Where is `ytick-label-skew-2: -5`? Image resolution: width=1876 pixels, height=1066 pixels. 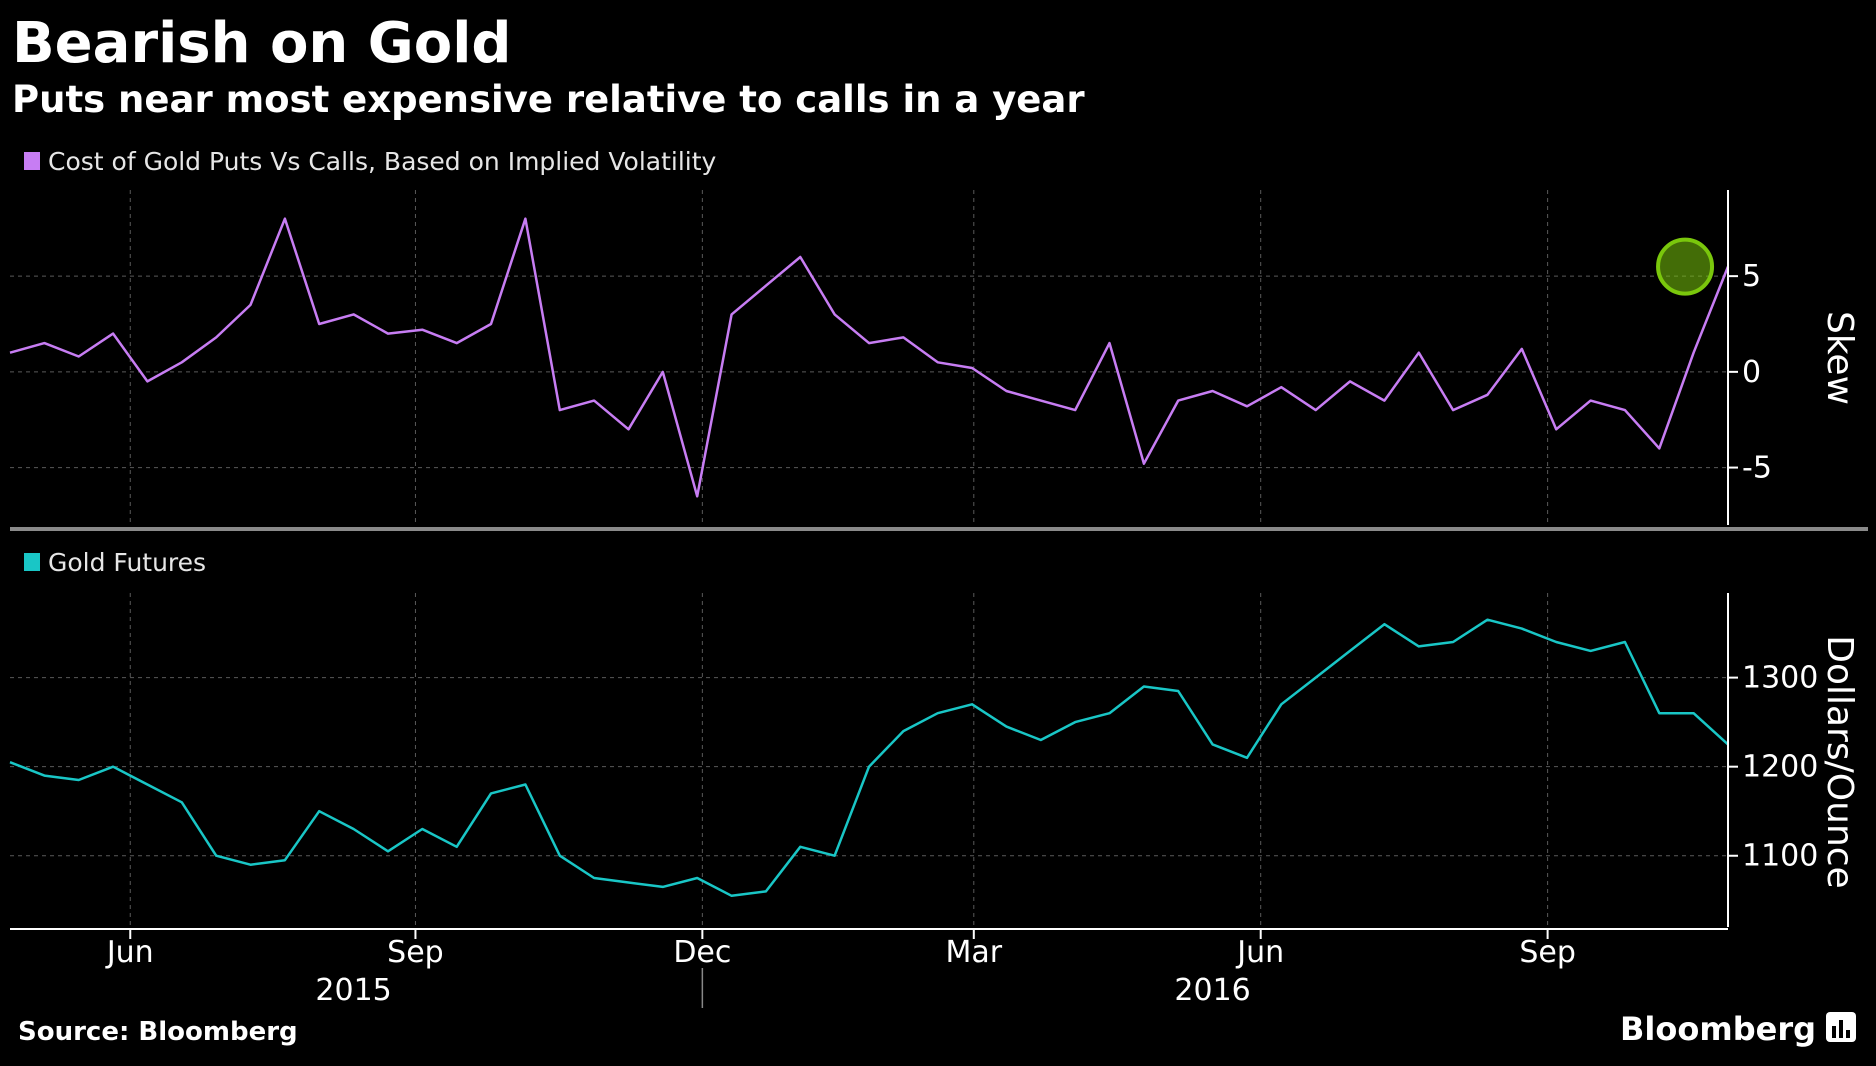
ytick-label-skew-2: -5 is located at coordinates (1757, 468).